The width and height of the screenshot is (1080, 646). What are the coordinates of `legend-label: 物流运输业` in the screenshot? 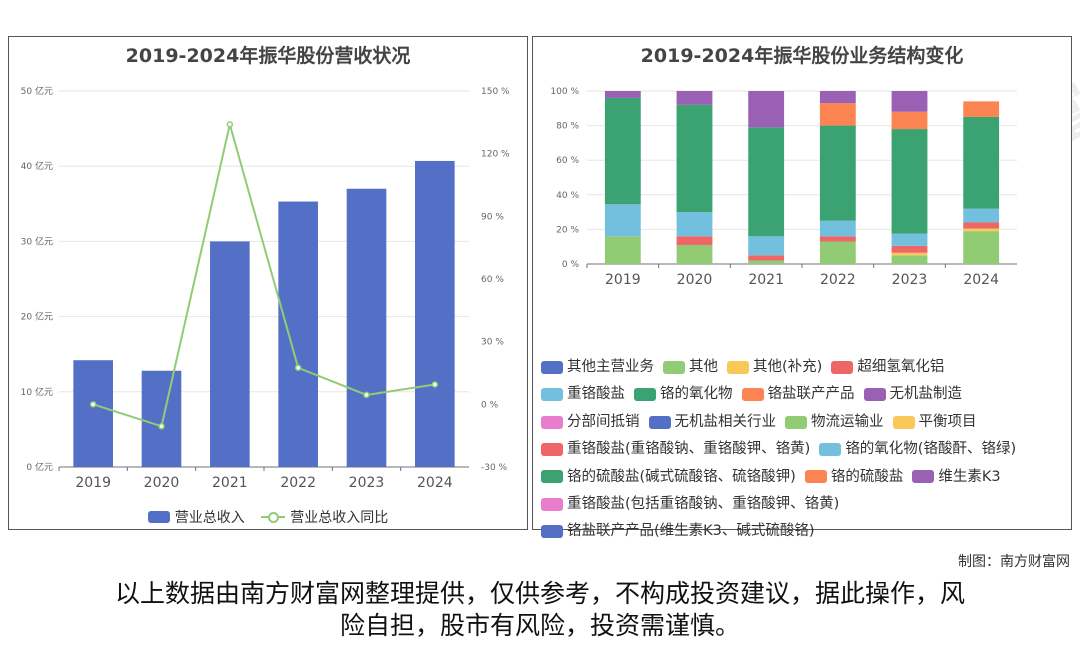 It's located at (847, 421).